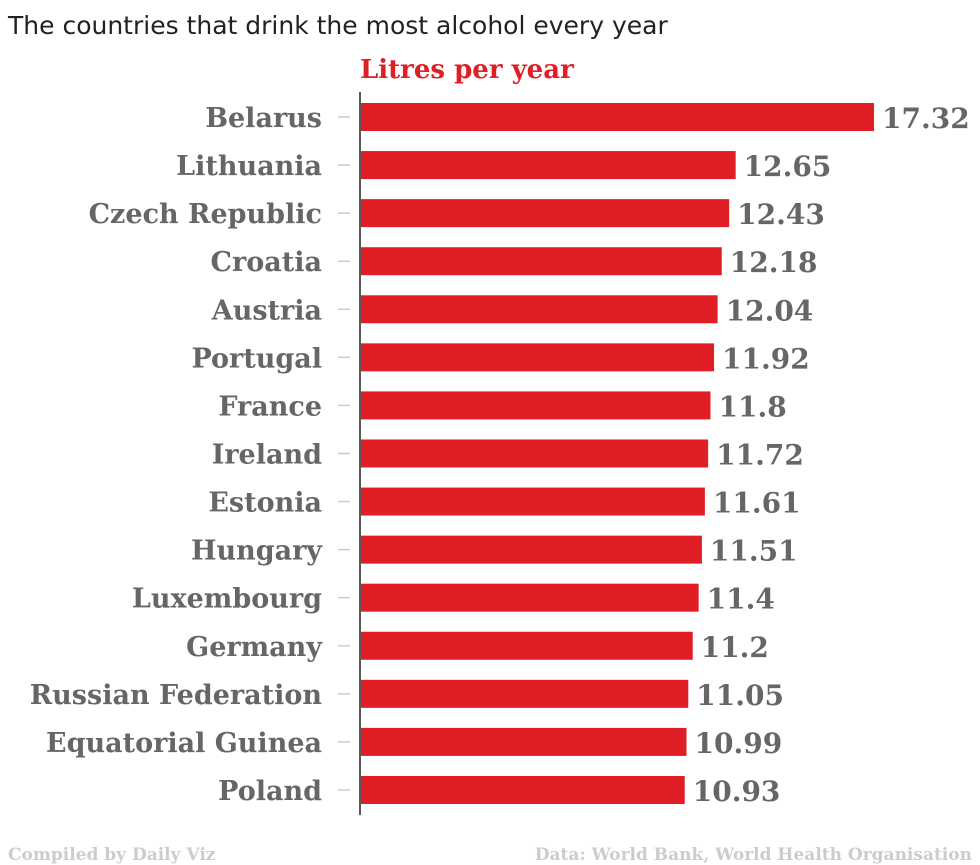 Image resolution: width=980 pixels, height=865 pixels. Describe the element at coordinates (760, 454) in the screenshot. I see `value-label: 11.72` at that location.